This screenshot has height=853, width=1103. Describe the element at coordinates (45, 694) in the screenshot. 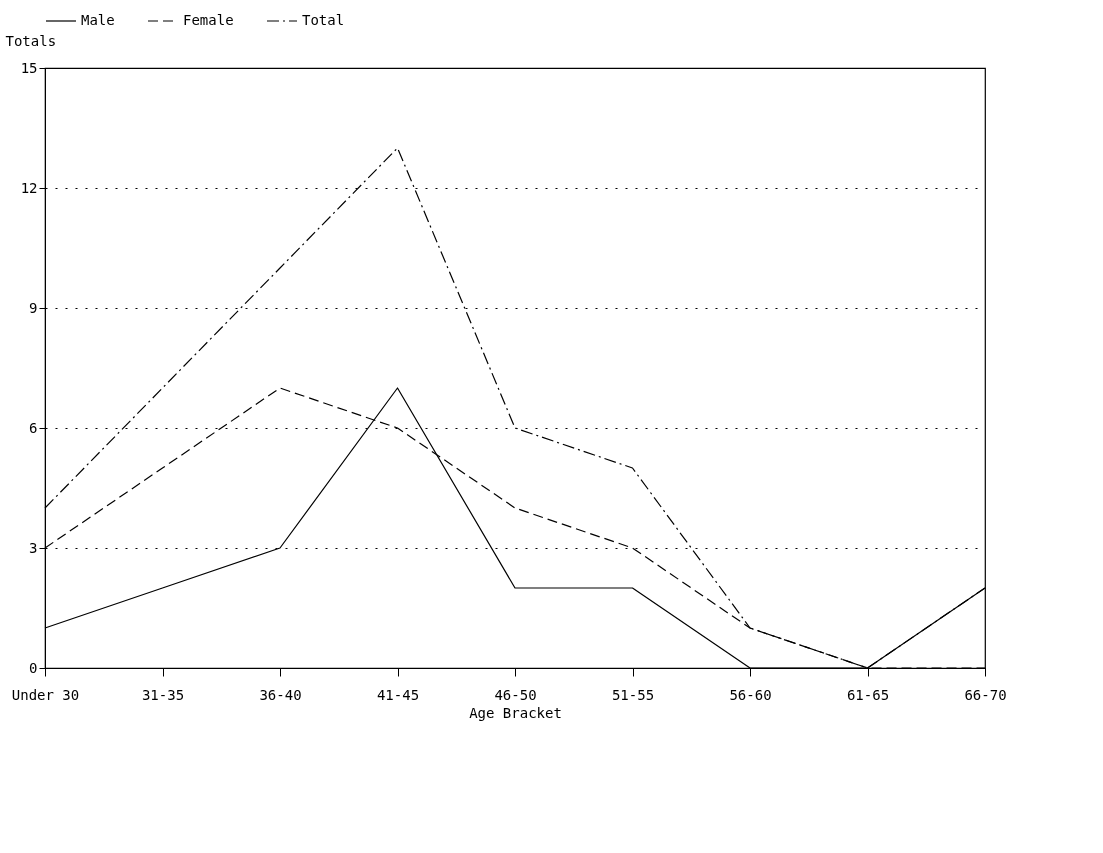

I see `x-tick-label: Under 30` at that location.